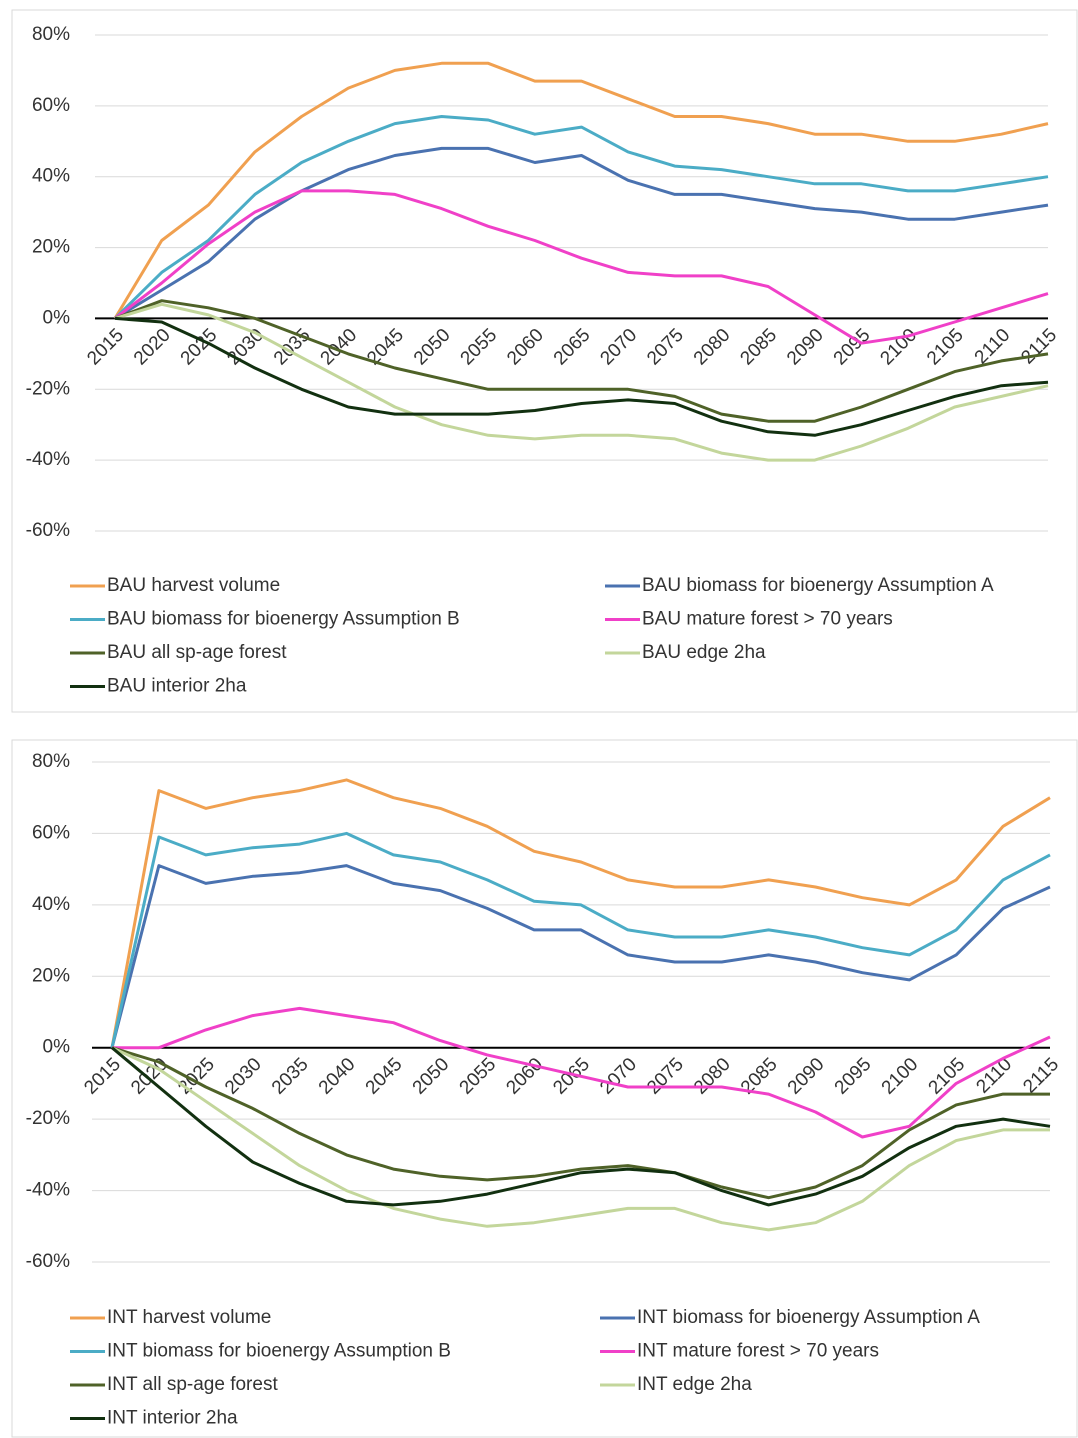  Describe the element at coordinates (818, 585) in the screenshot. I see `legend-label: BAU biomass for bioenergy Assumption A` at that location.